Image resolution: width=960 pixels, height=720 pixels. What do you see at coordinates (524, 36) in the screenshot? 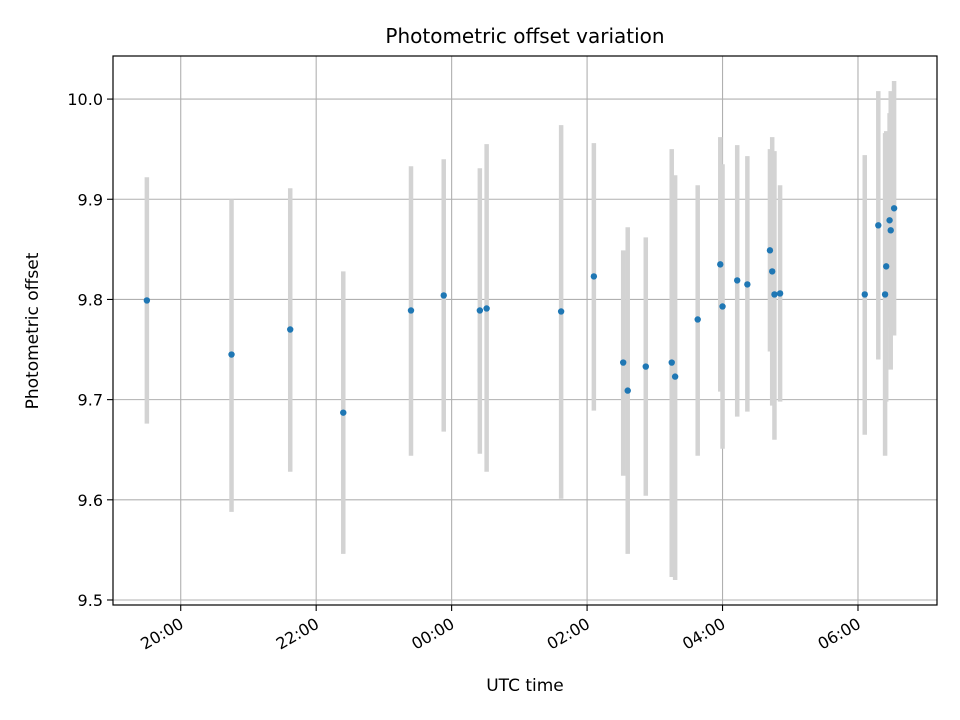
I see `chart-title: Photometric offset variation` at bounding box center [524, 36].